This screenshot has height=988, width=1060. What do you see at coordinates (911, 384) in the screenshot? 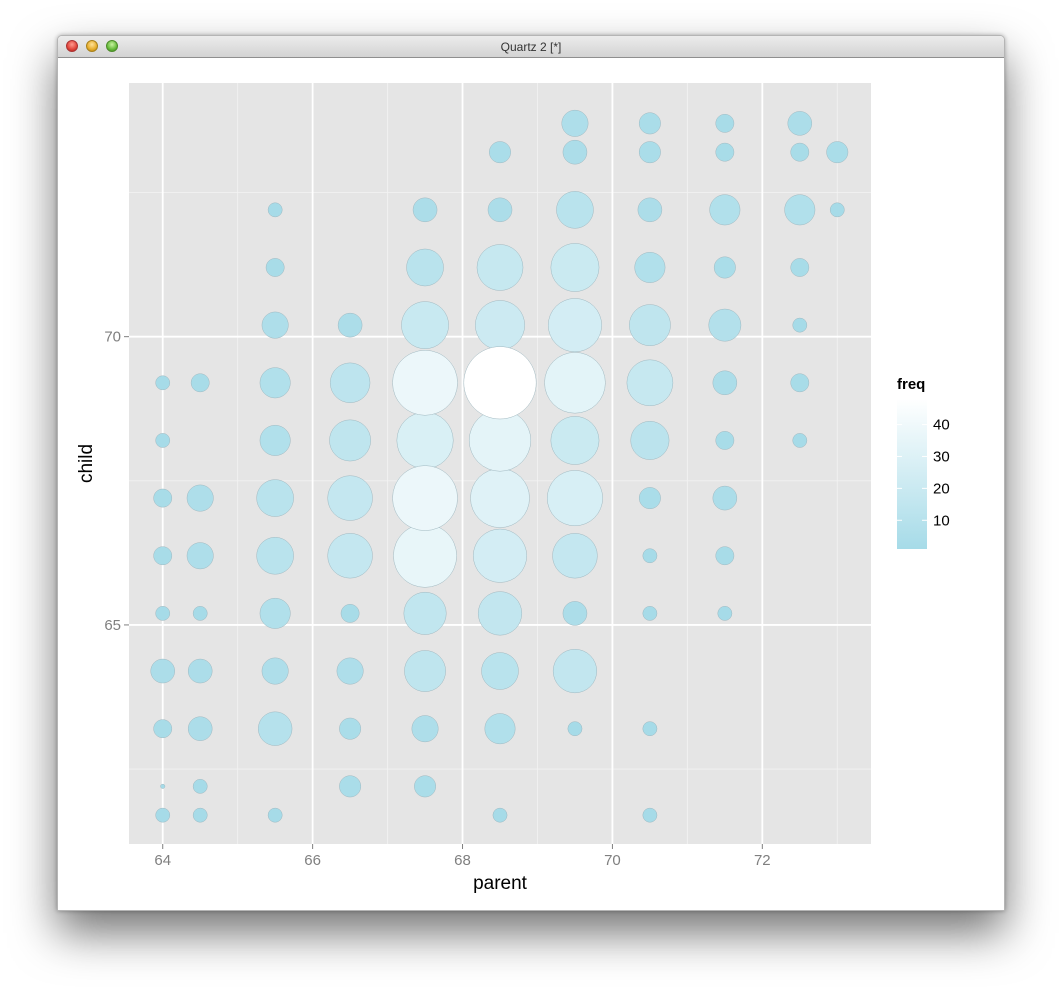
I see `legend-title: freq` at bounding box center [911, 384].